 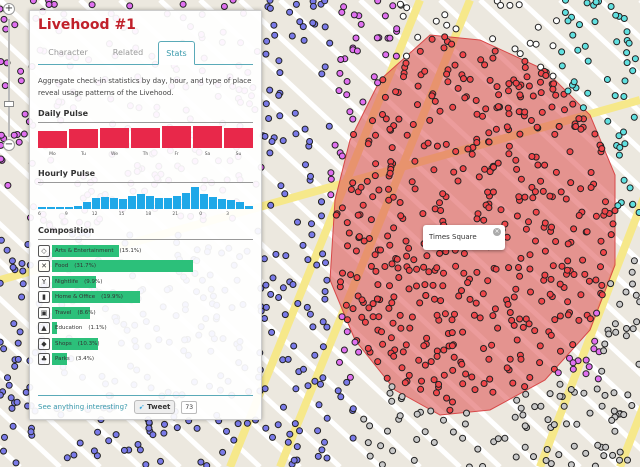 What do you see at coordinates (44, 266) in the screenshot?
I see `fork-knife-icon: ✕` at bounding box center [44, 266].